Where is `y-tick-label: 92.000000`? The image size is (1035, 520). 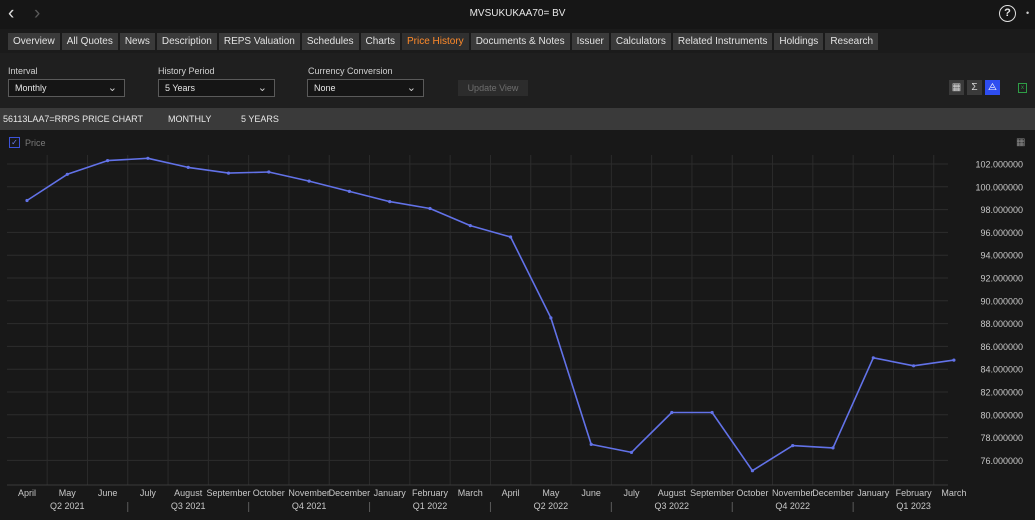
y-tick-label: 92.000000 is located at coordinates (1001, 279).